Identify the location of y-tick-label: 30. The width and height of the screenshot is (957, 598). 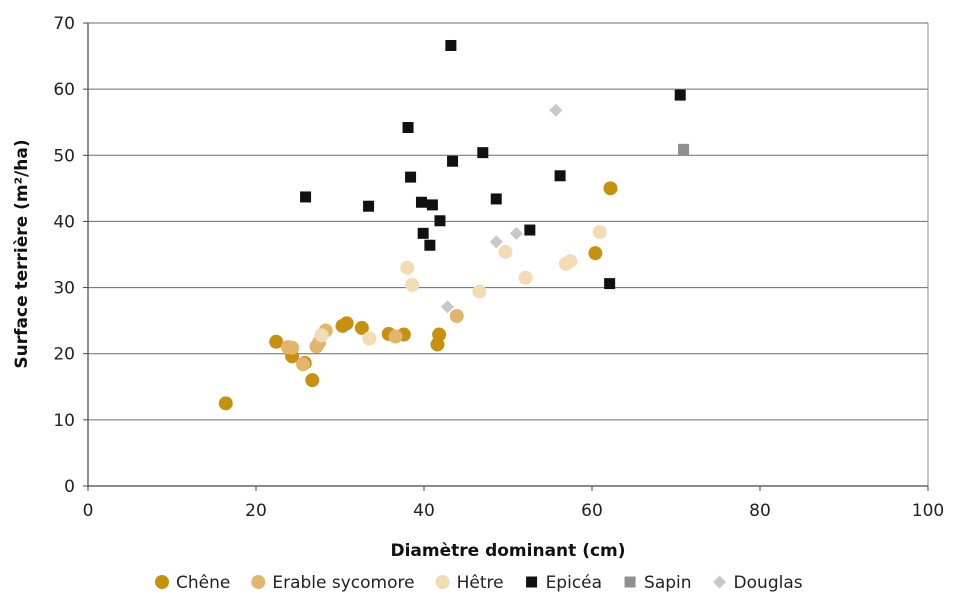
(64, 289).